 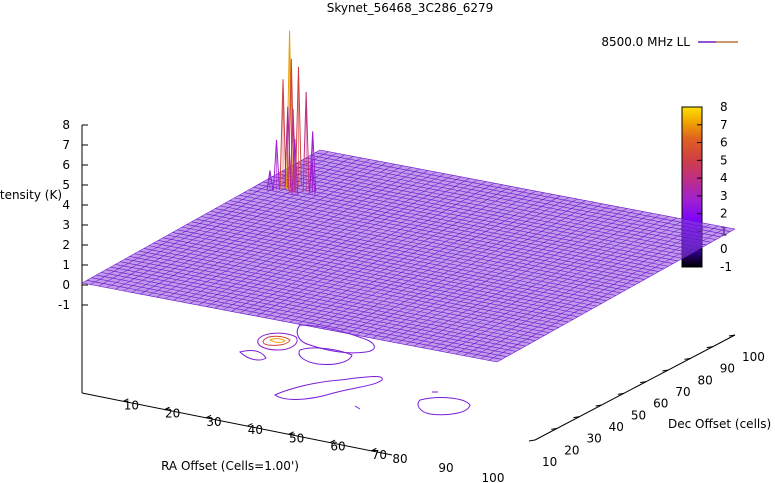 What do you see at coordinates (66, 165) in the screenshot?
I see `z-tick-label: 6` at bounding box center [66, 165].